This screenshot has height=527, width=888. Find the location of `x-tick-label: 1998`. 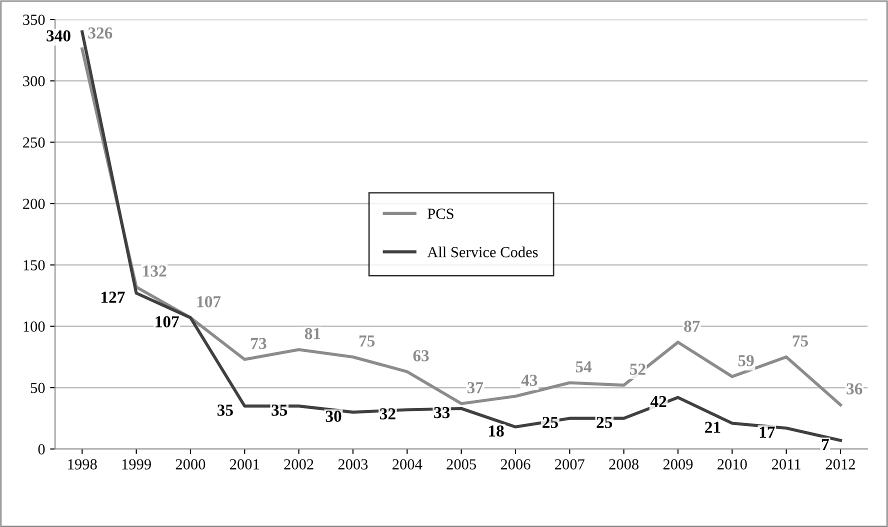

x-tick-label: 1998 is located at coordinates (82, 464).